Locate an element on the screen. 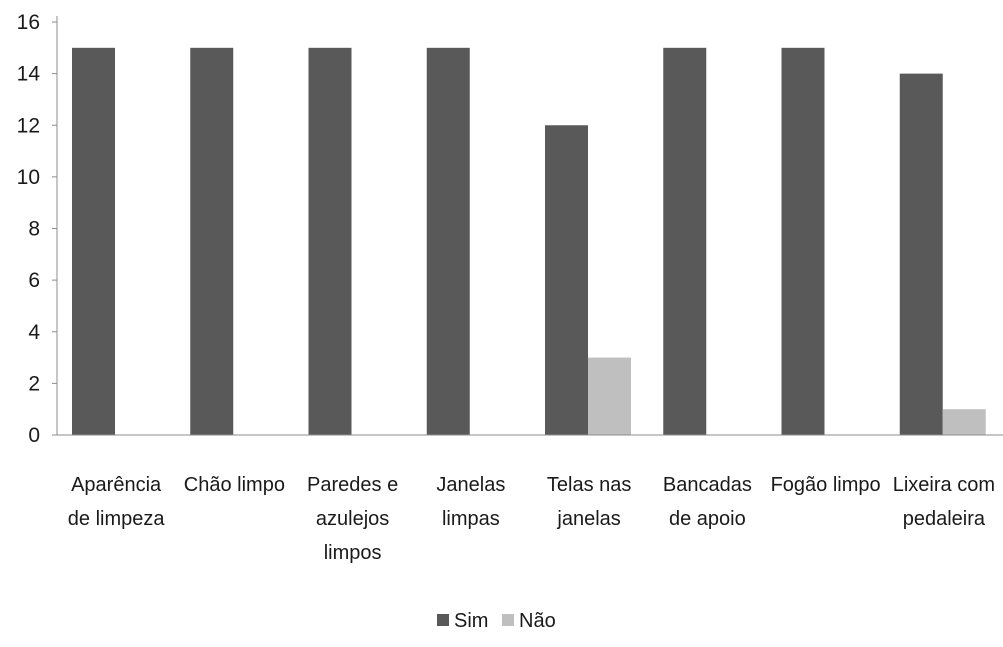  x-category-label-line: Chão limpo is located at coordinates (234, 485).